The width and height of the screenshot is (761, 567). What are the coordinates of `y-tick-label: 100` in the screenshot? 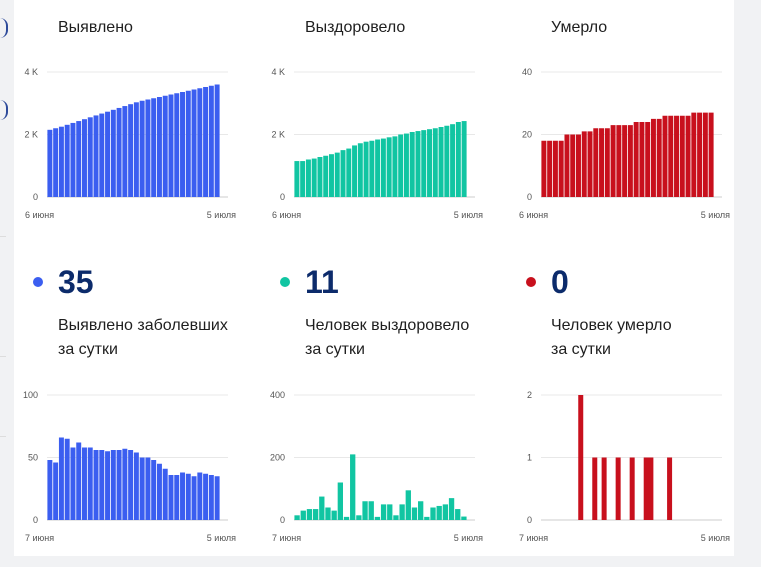 It's located at (30, 395).